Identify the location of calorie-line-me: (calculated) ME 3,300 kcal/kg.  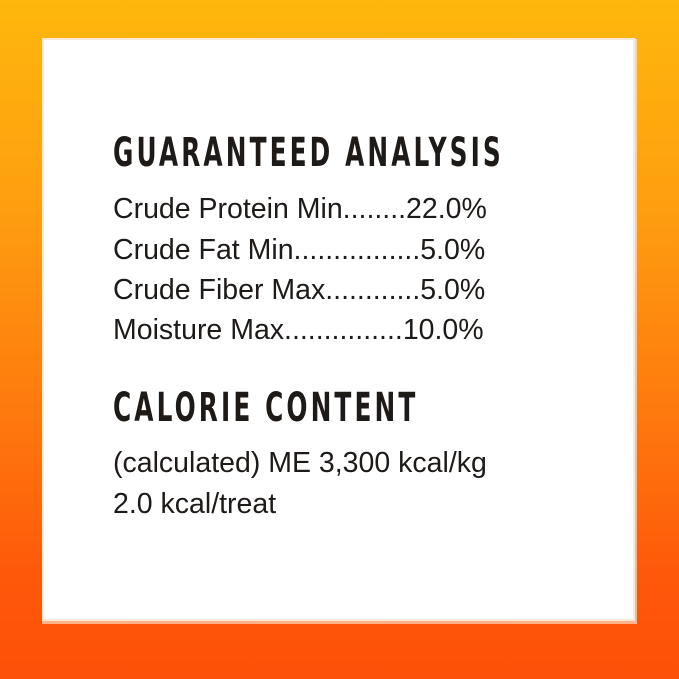
(300, 463).